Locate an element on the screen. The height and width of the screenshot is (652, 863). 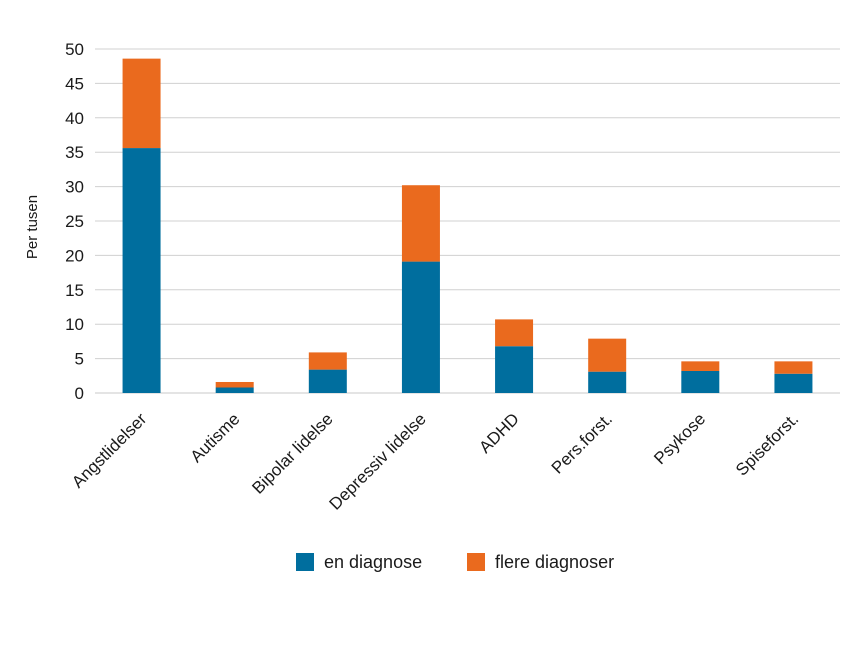
y-tick-label: 30 is located at coordinates (74, 187).